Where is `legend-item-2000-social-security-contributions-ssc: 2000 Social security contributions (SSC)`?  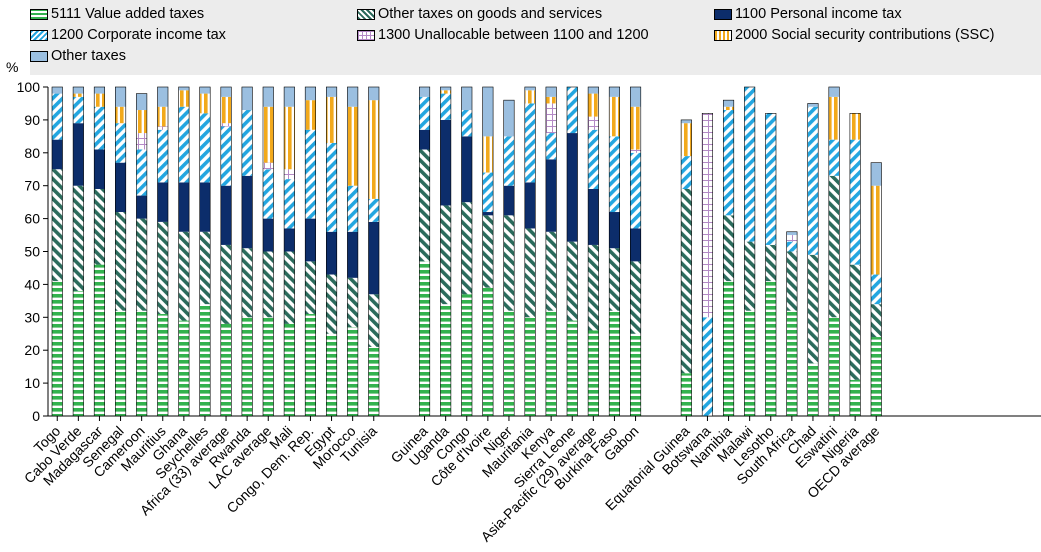
legend-item-2000-social-security-contributions-ssc: 2000 Social security contributions (SSC) is located at coordinates (854, 35).